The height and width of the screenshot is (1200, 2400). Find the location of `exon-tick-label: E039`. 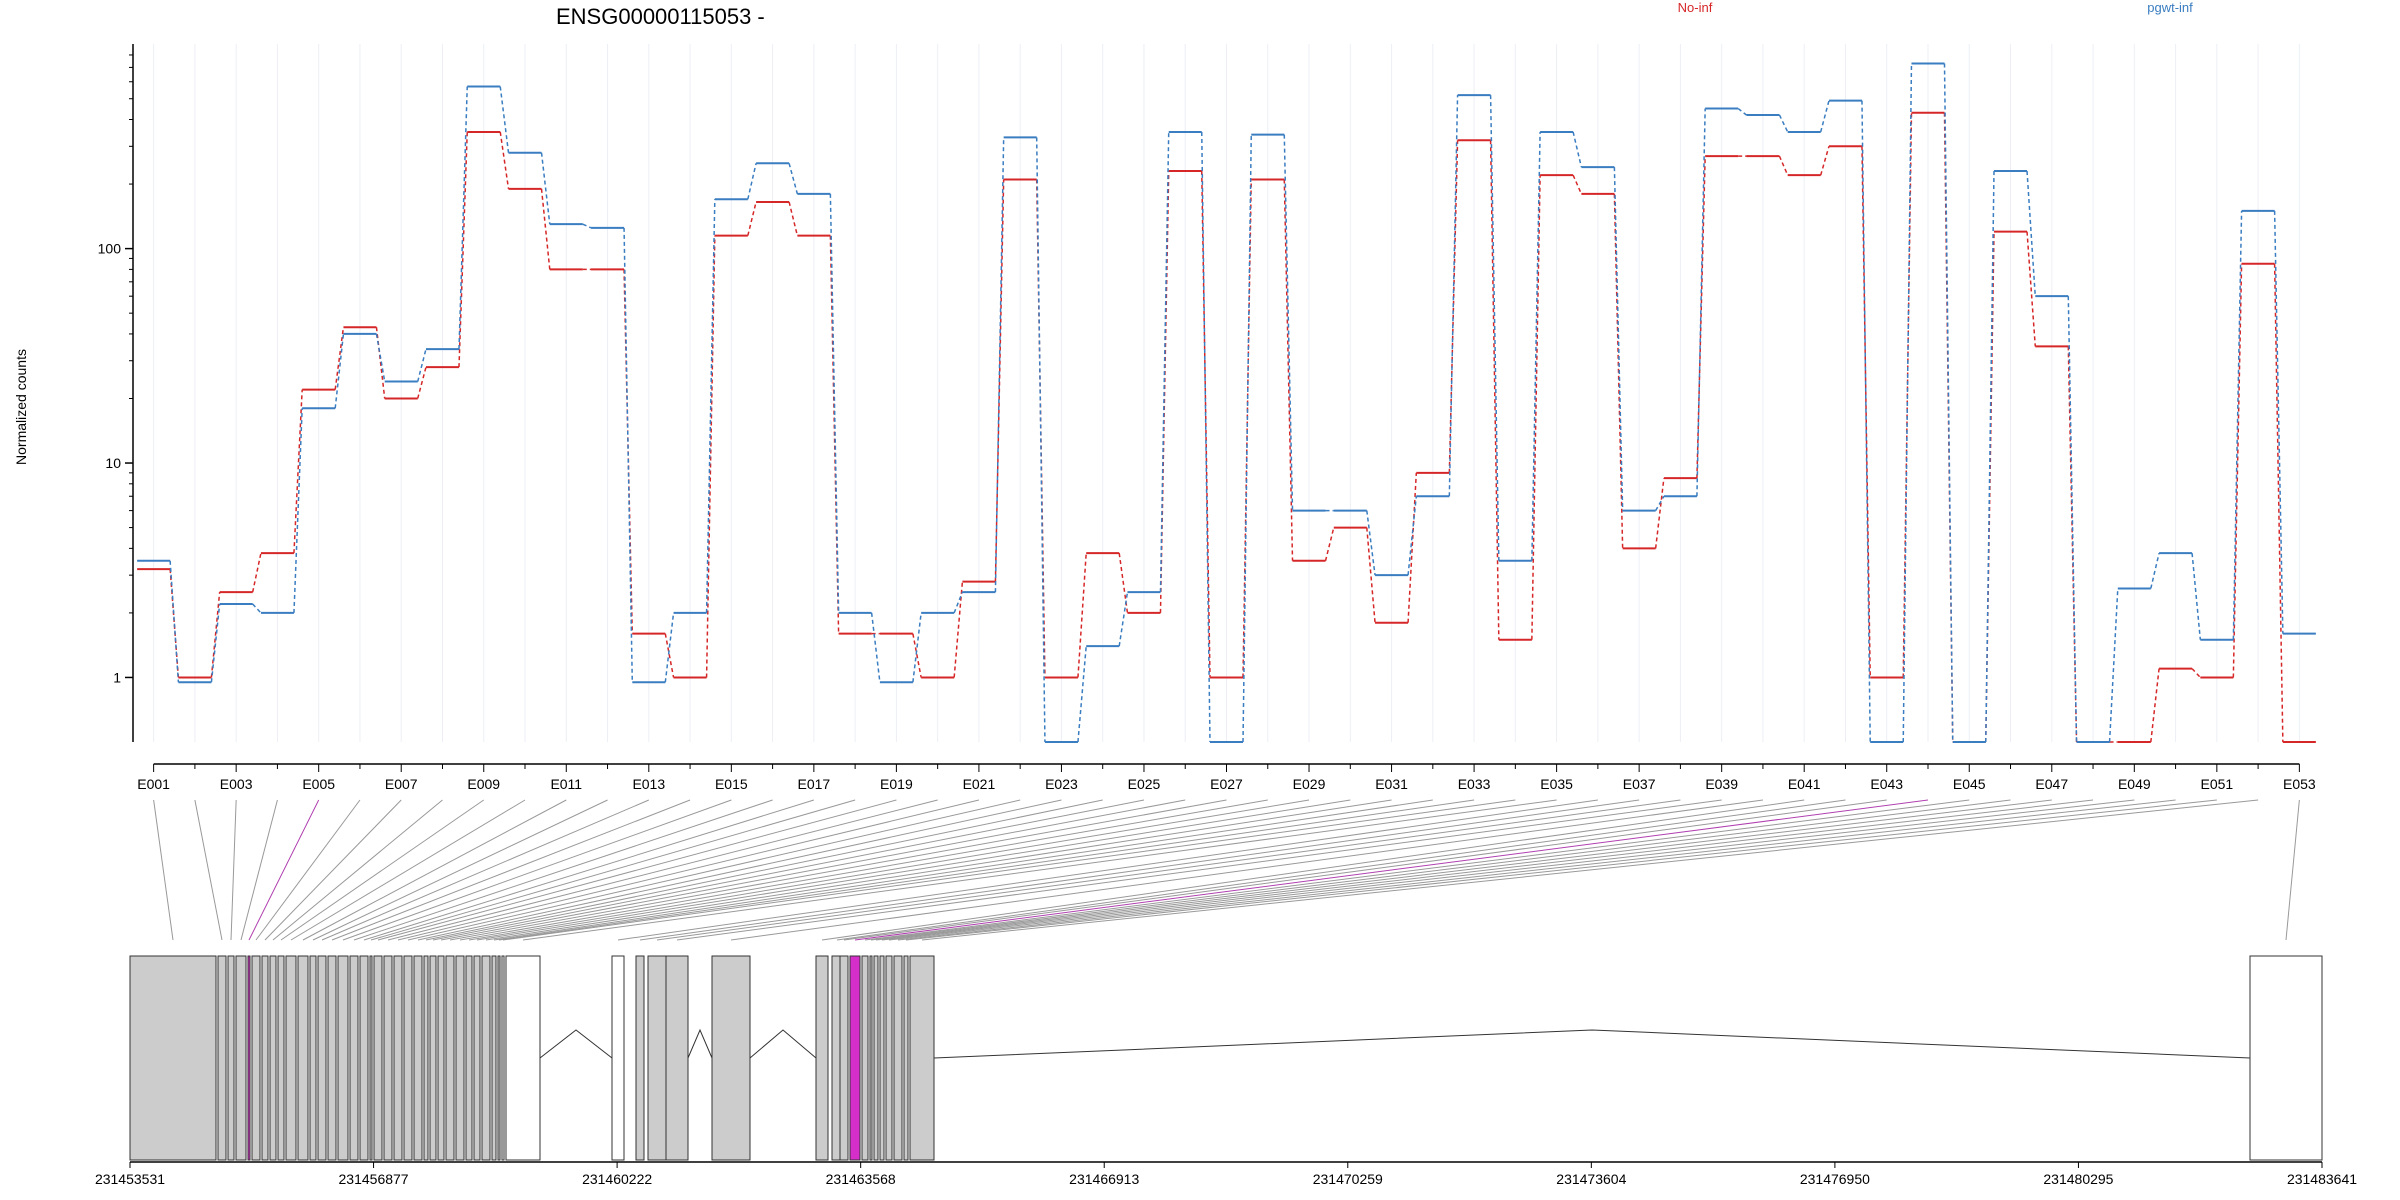

exon-tick-label: E039 is located at coordinates (1721, 784).